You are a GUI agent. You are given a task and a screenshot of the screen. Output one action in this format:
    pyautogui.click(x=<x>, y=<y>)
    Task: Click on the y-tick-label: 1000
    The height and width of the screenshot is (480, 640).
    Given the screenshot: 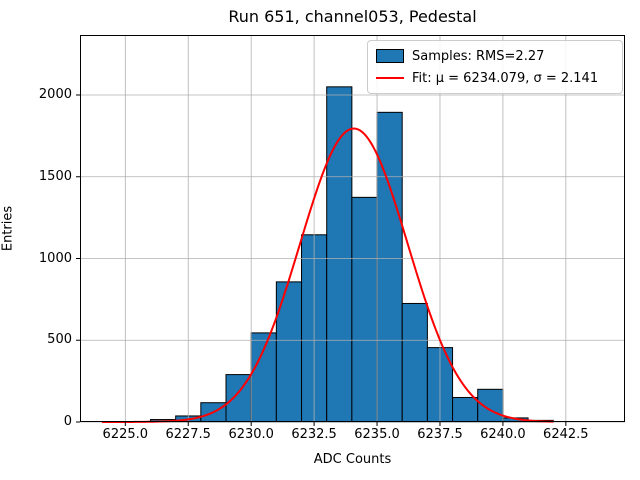 What is the action you would take?
    pyautogui.click(x=55, y=258)
    